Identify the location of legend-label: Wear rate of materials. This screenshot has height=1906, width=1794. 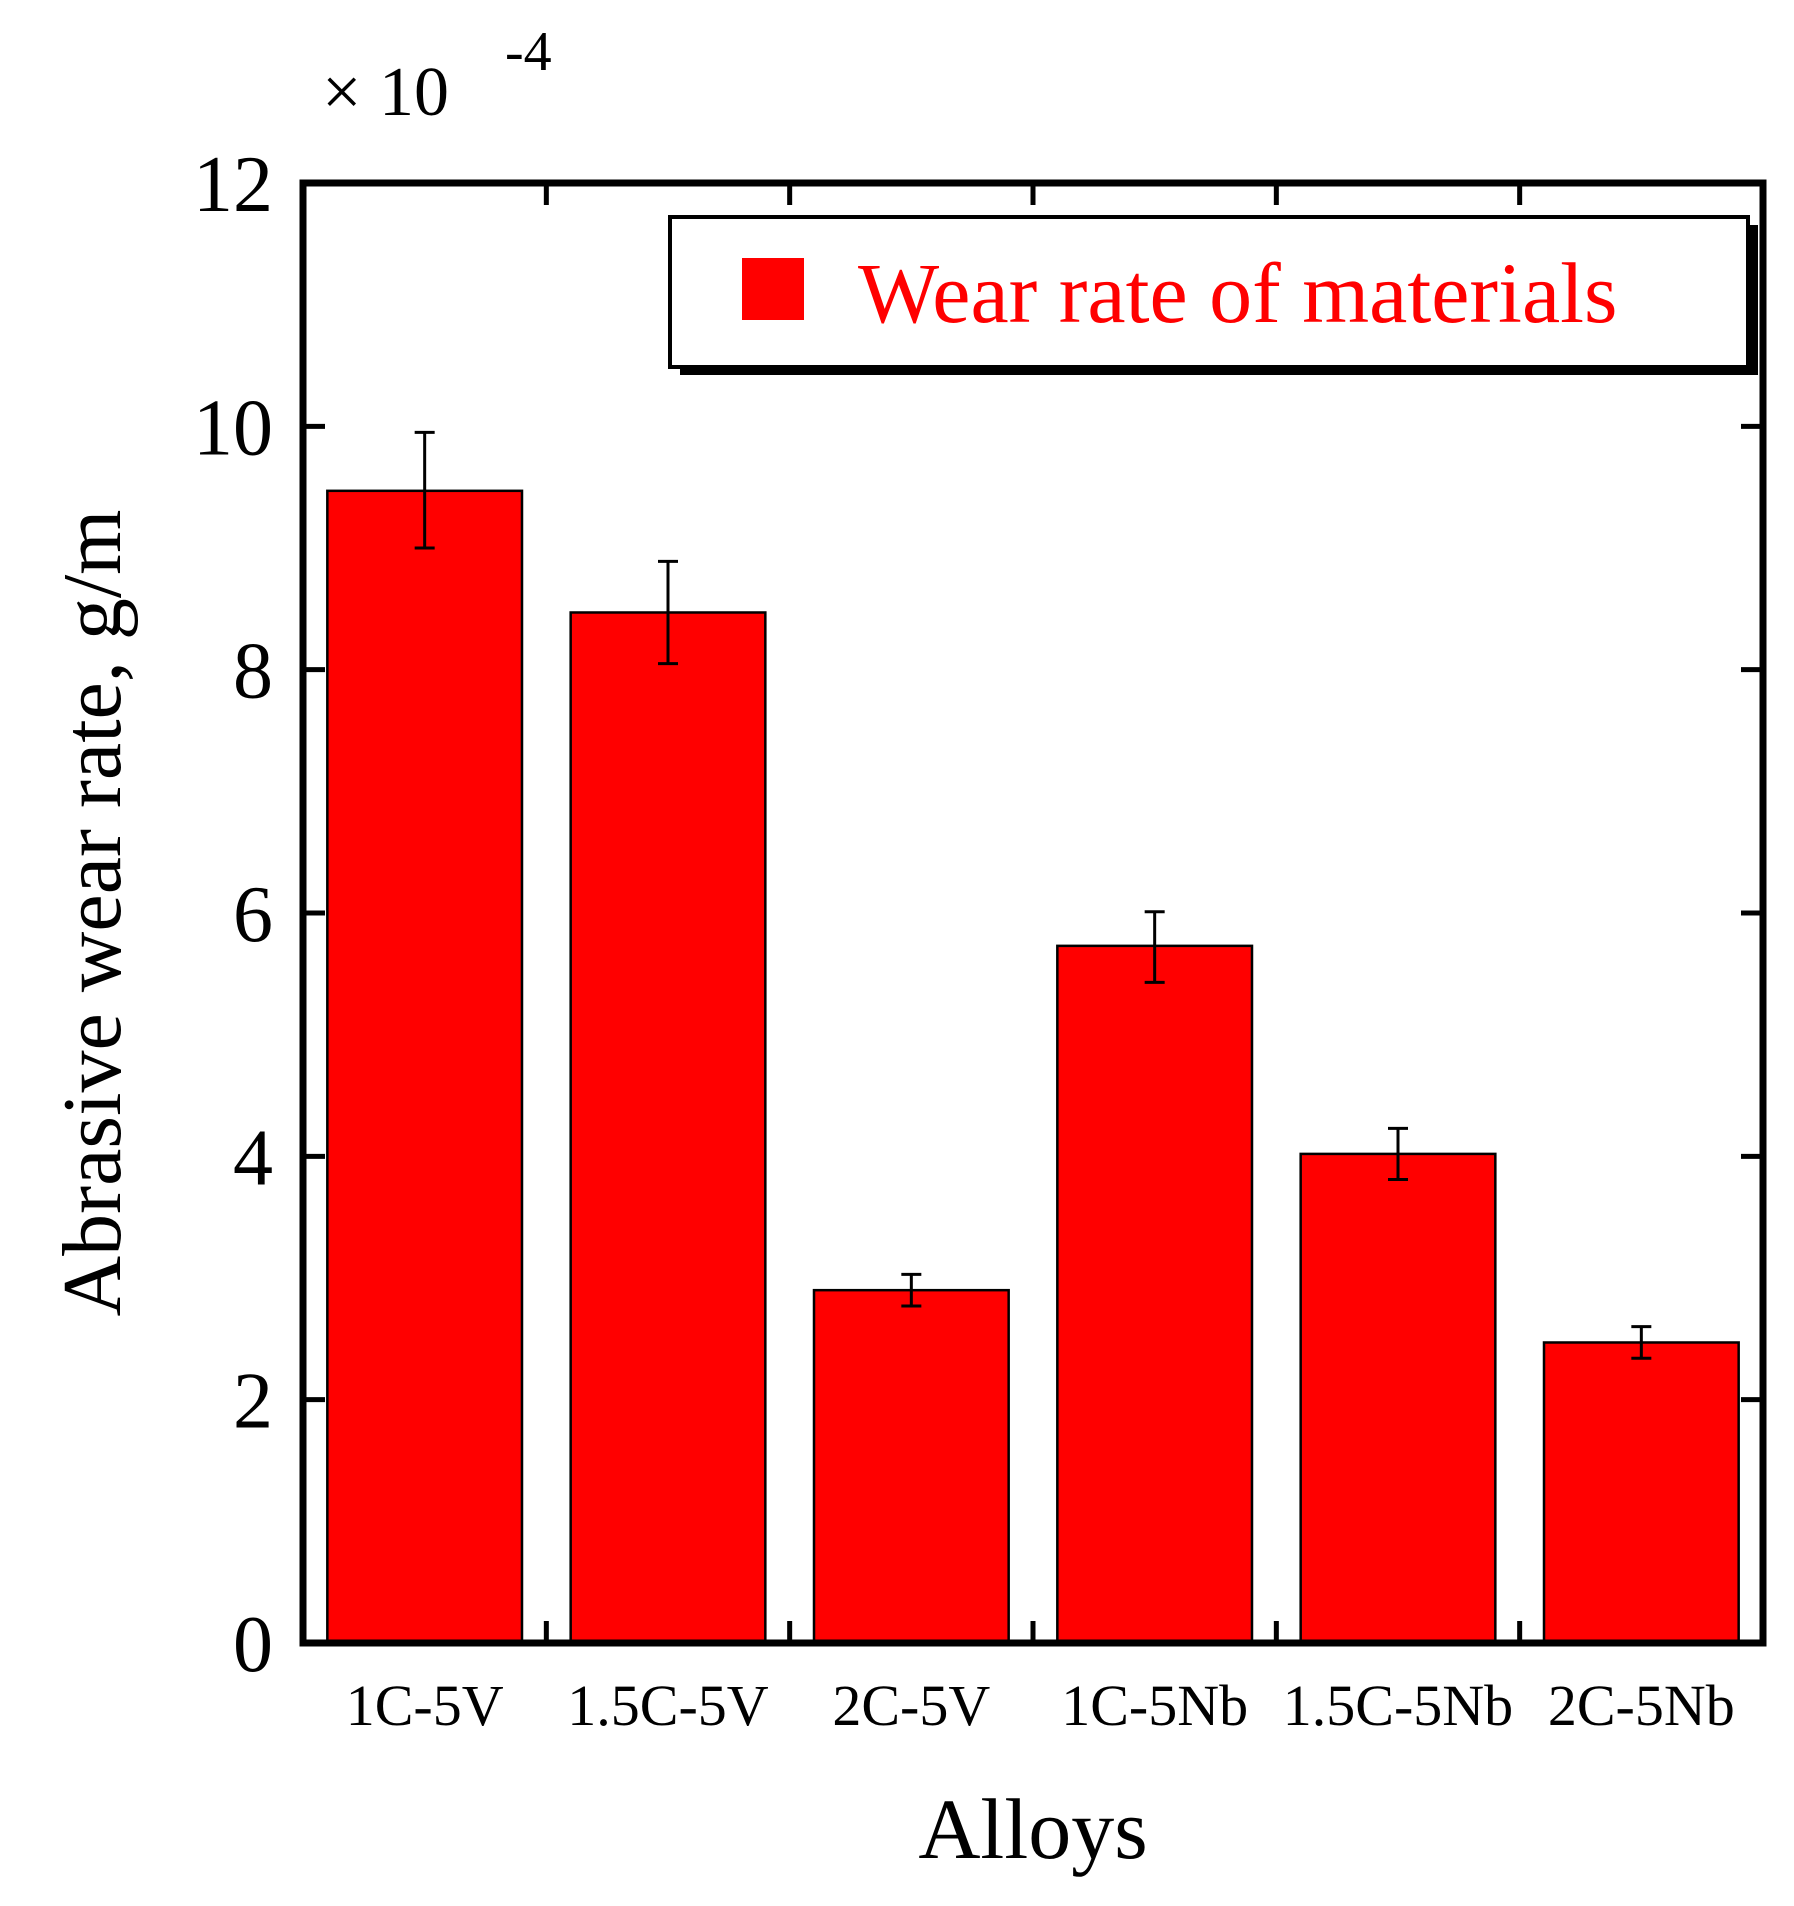
(1237, 293).